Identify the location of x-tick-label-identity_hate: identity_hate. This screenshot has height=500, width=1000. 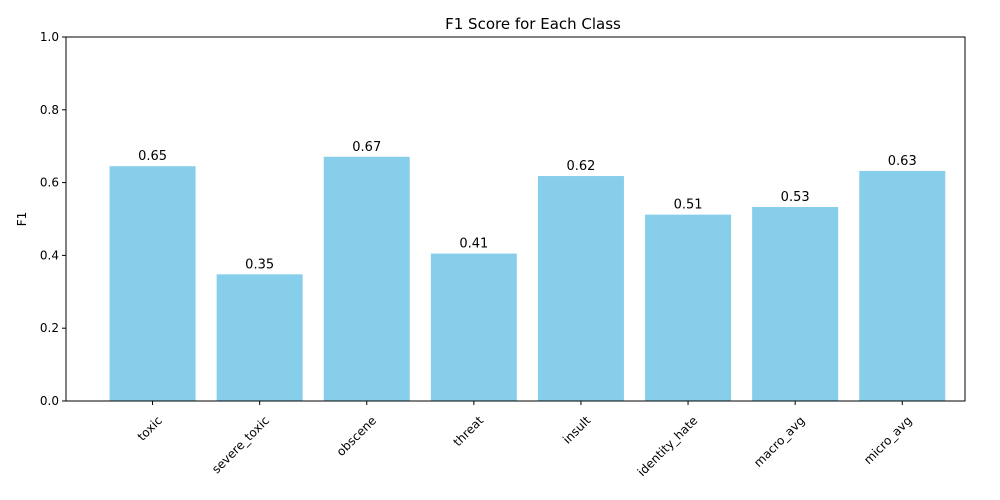
(668, 446).